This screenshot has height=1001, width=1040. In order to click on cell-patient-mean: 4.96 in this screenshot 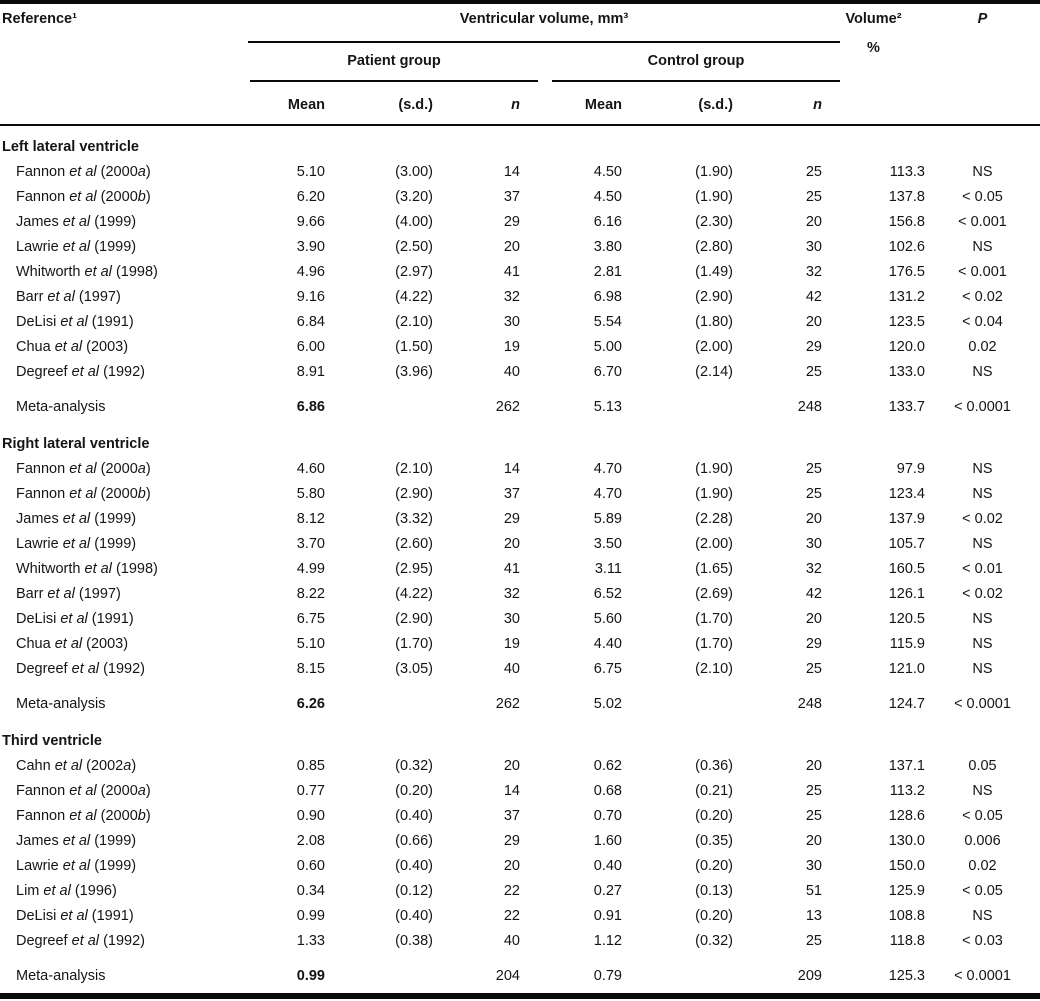, I will do `click(310, 272)`.